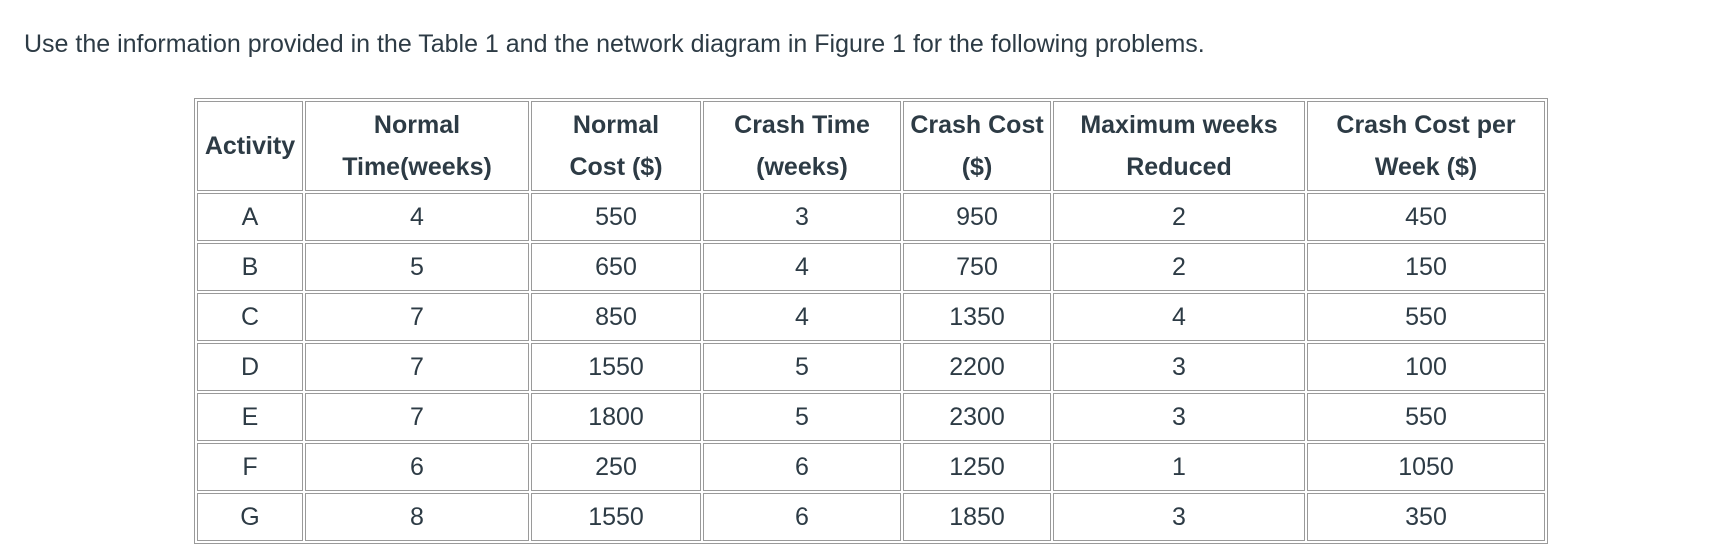 The width and height of the screenshot is (1710, 544). I want to click on table-row: G 8 1550 6 1850 3 350, so click(871, 517).